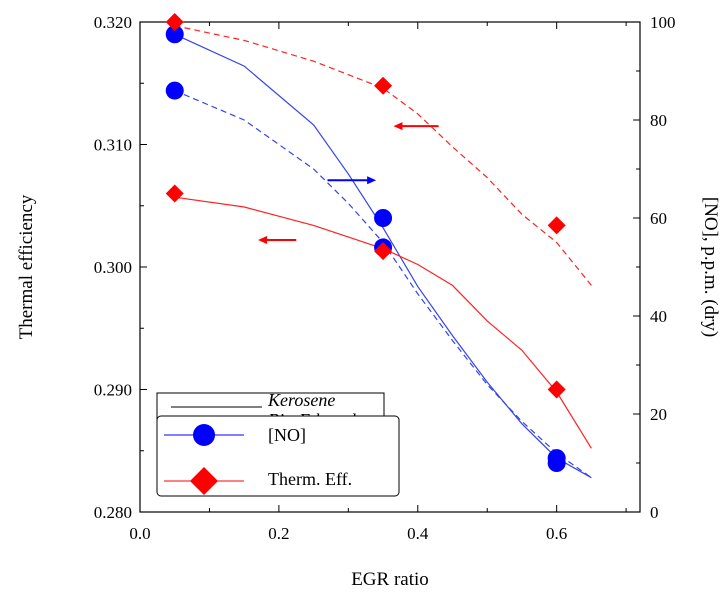  Describe the element at coordinates (390, 579) in the screenshot. I see `x-axis-title: EGR ratio` at that location.